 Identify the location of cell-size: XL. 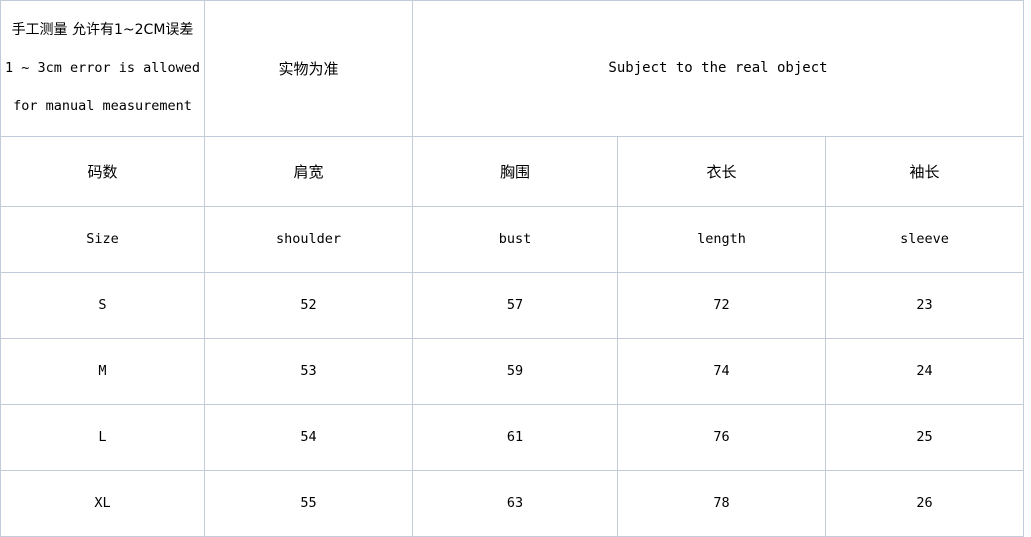
(102, 503).